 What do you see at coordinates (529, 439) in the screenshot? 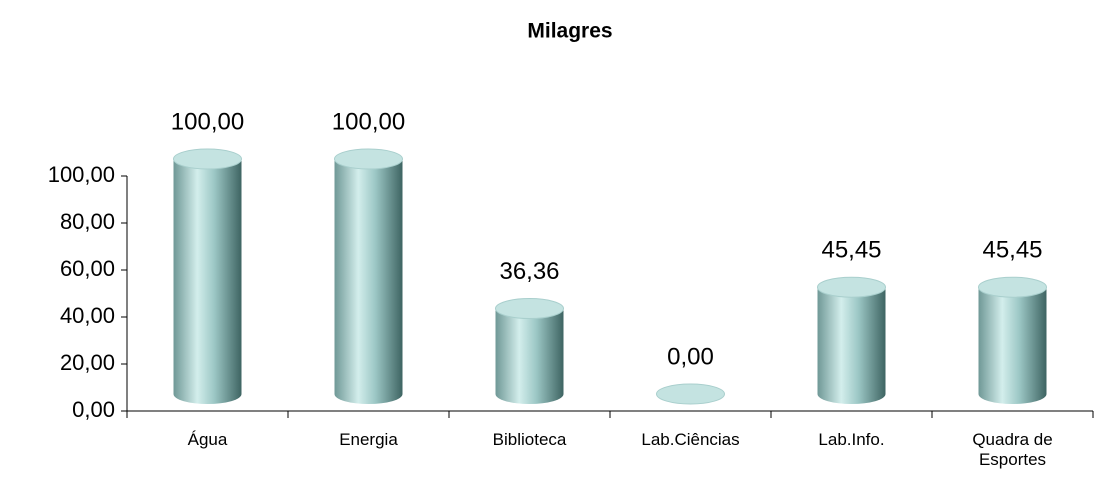
I see `x-tick-label: Biblioteca` at bounding box center [529, 439].